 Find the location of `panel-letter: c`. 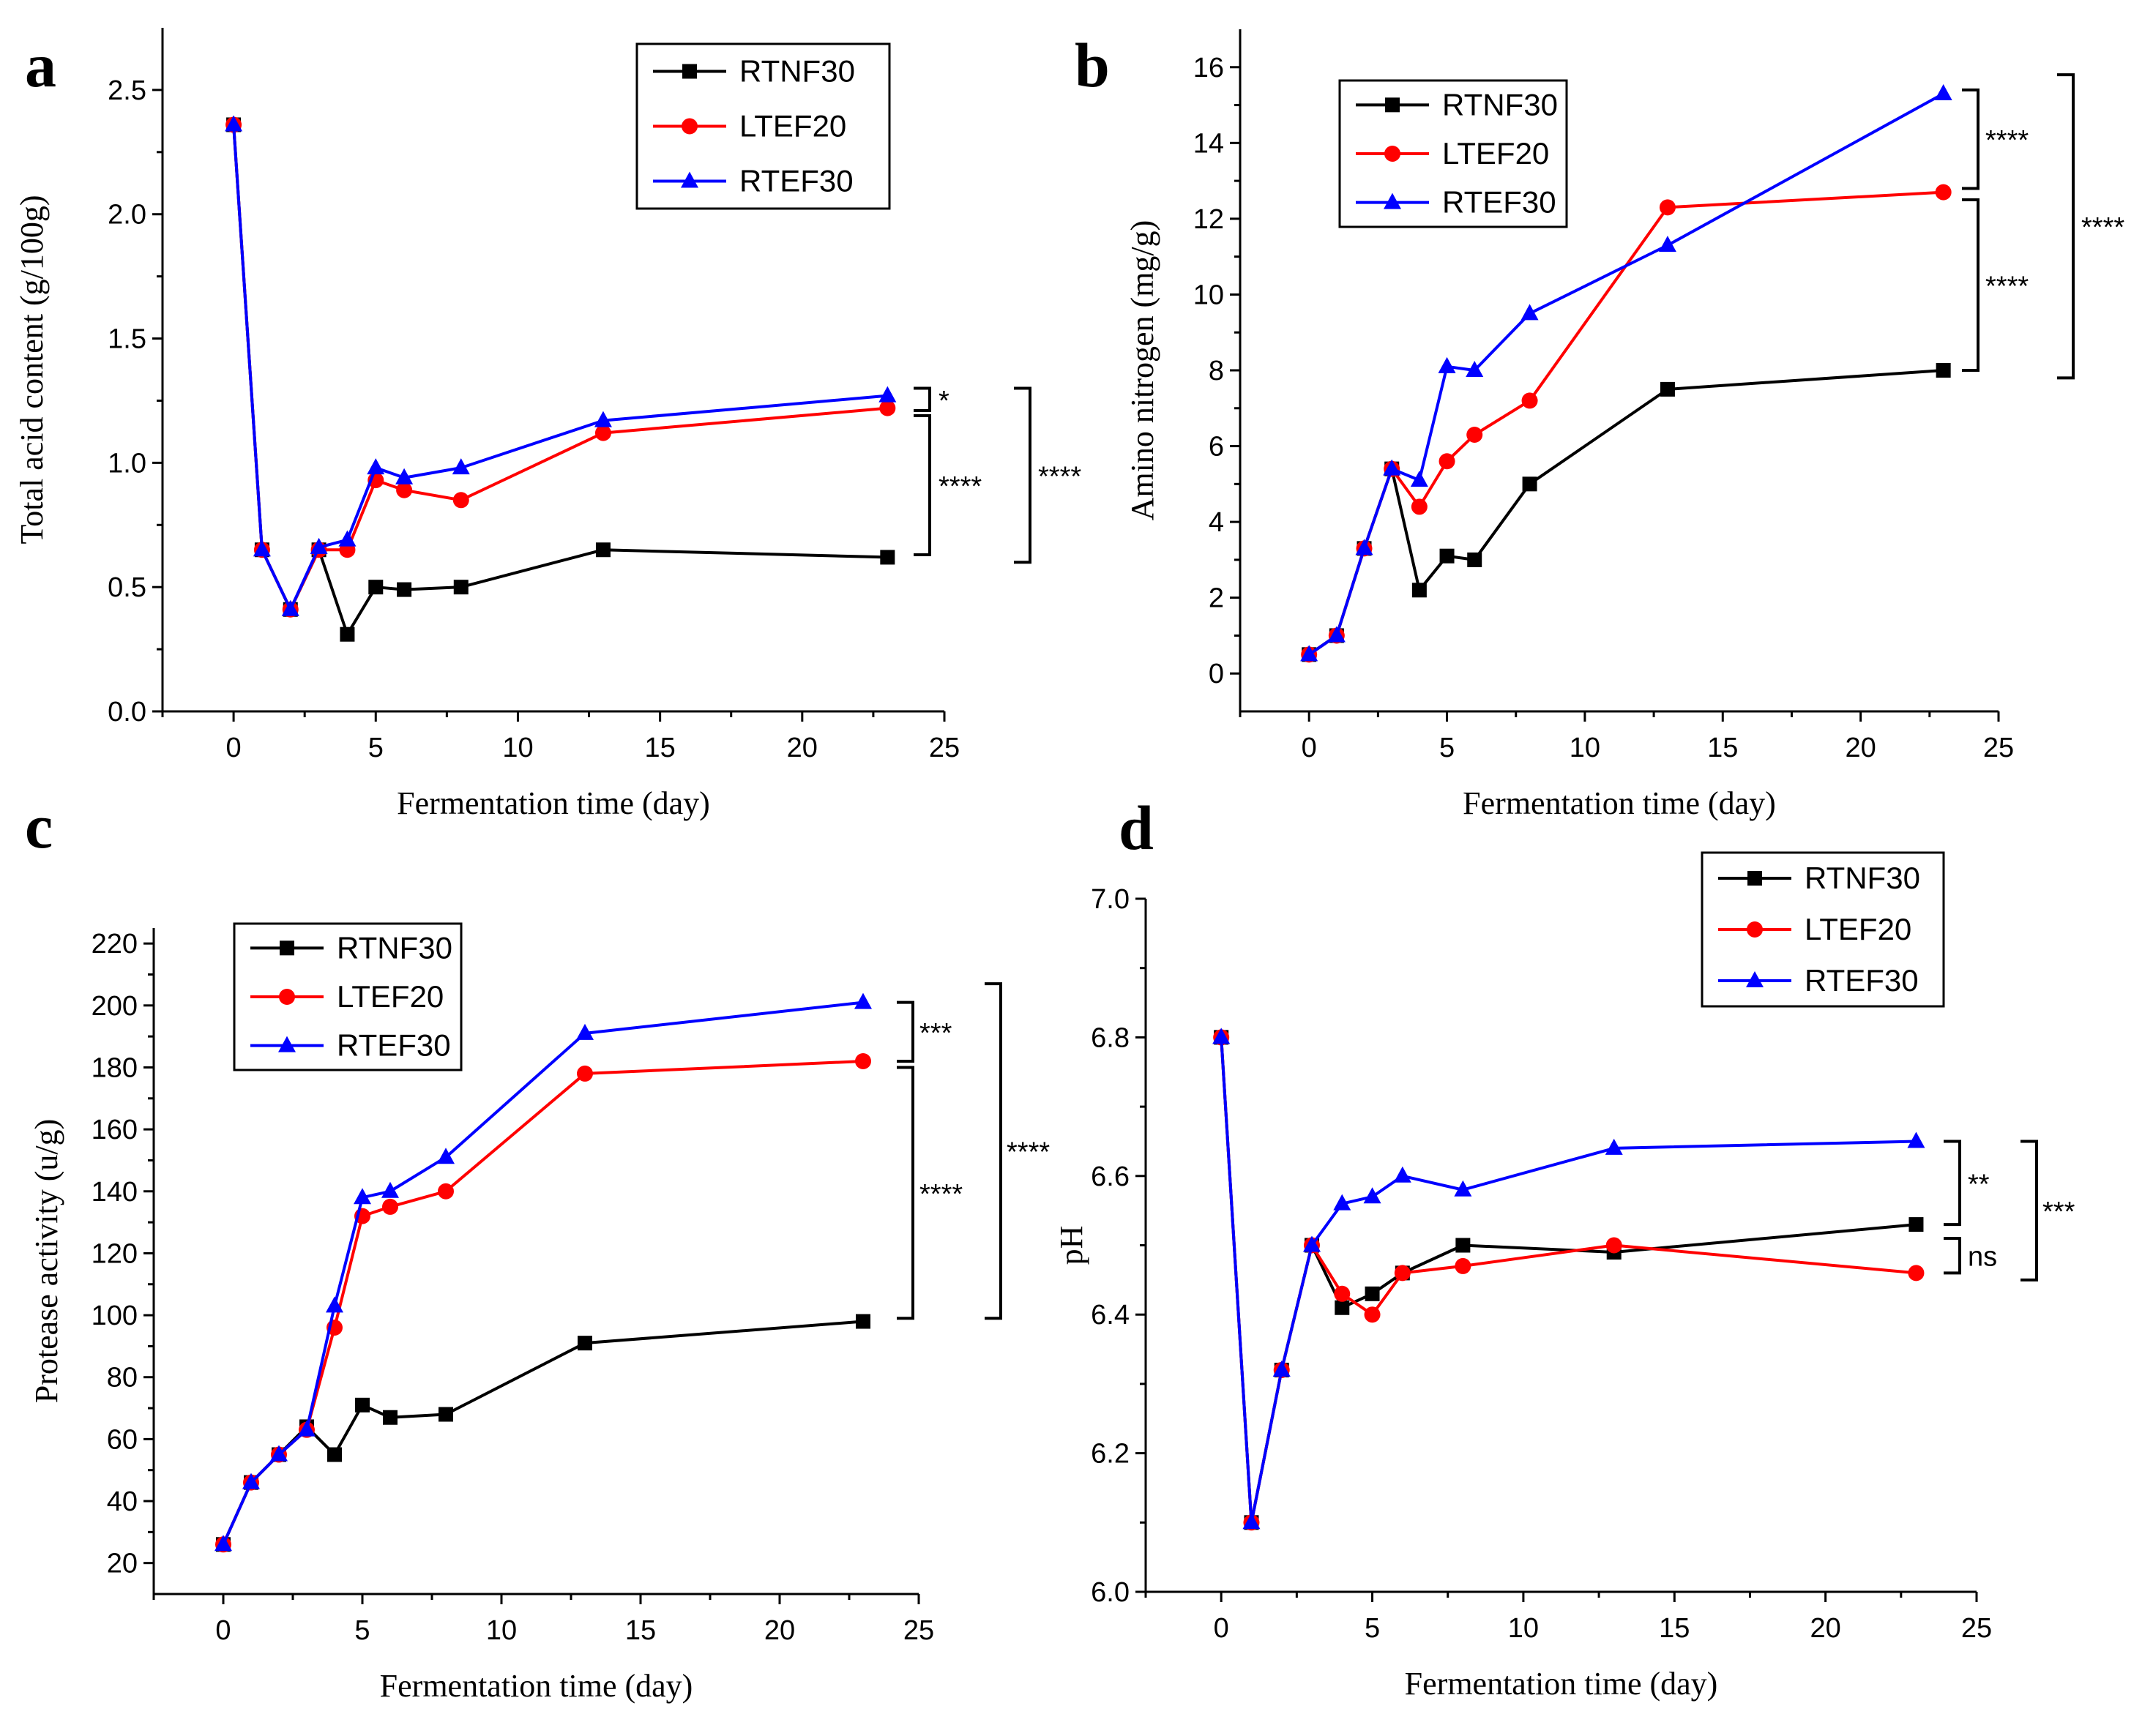

panel-letter: c is located at coordinates (39, 826).